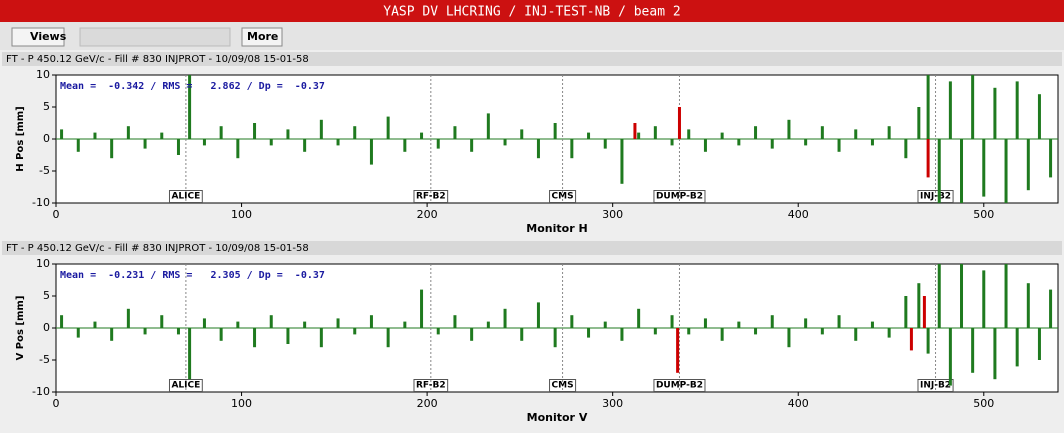 This screenshot has width=1064, height=433. Describe the element at coordinates (20, 328) in the screenshot. I see `y-axis-label: V Pos [mm]` at that location.